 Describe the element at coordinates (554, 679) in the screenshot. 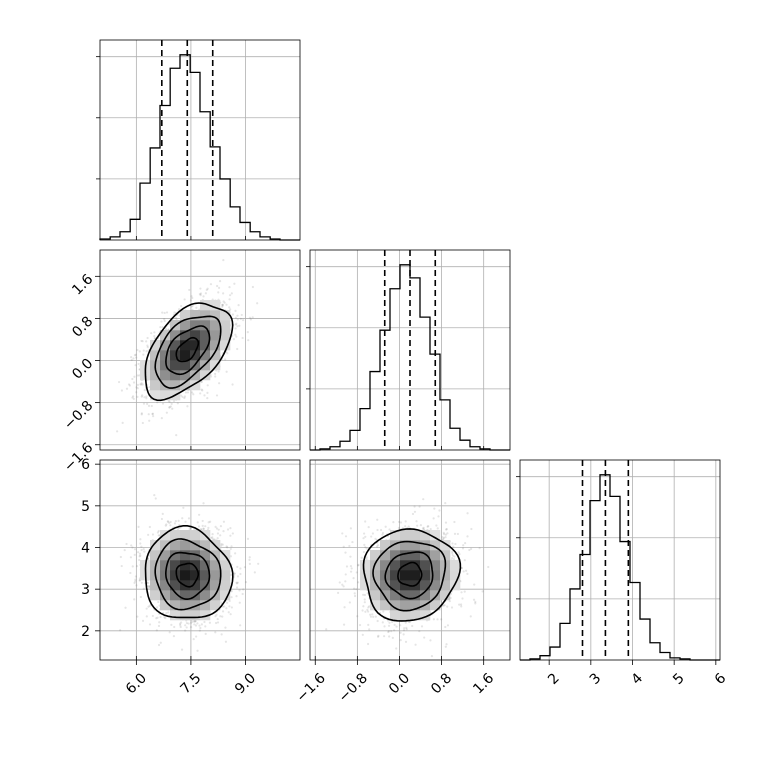

I see `x-tick-label: 2` at that location.